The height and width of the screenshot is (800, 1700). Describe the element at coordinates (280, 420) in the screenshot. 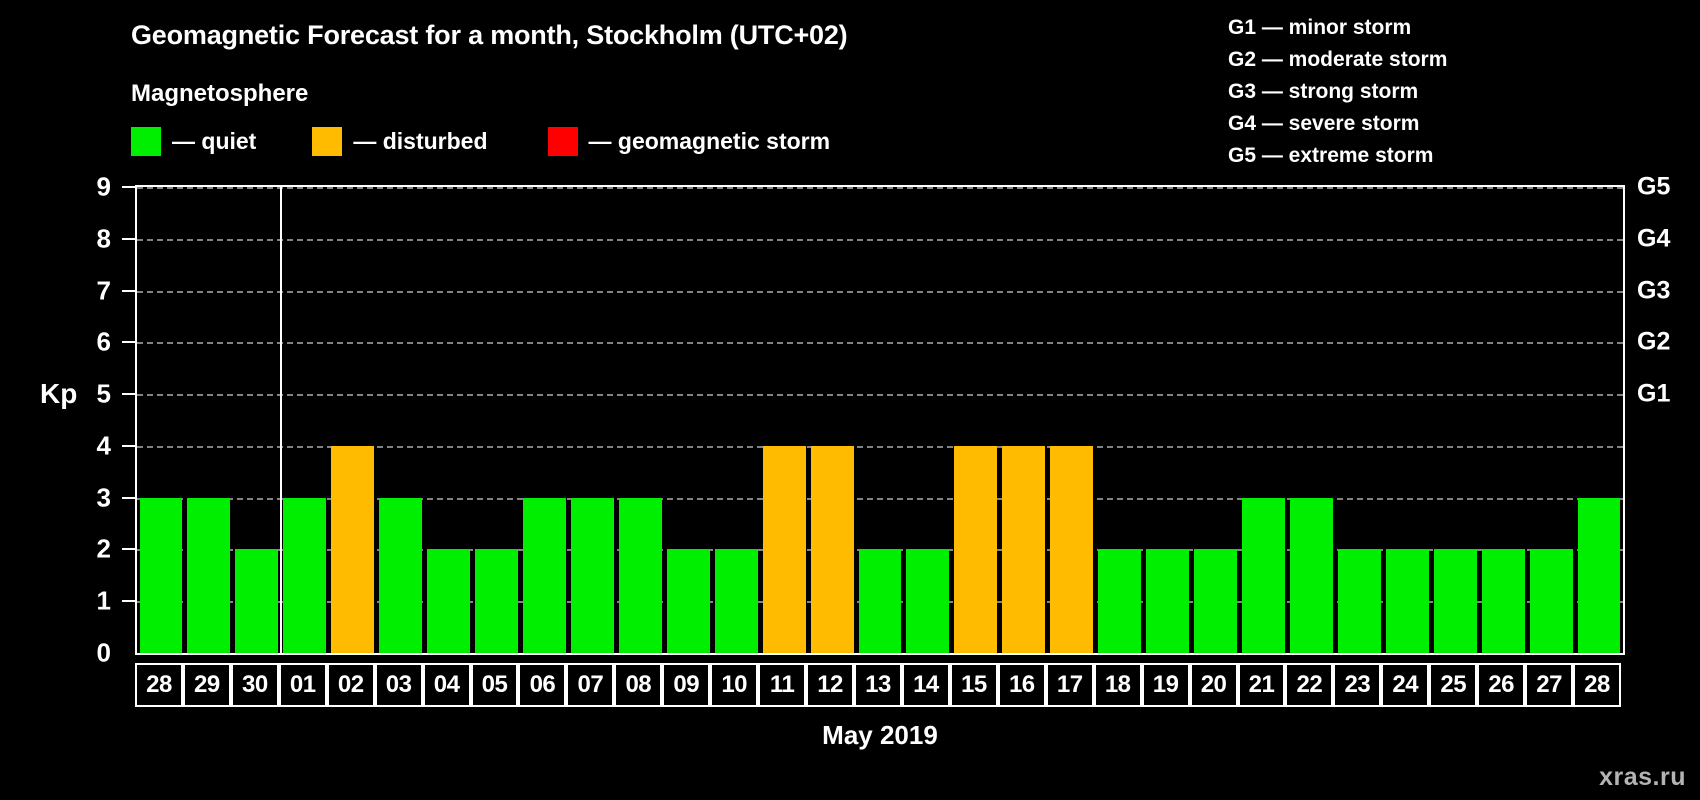

I see `month-divider-line` at that location.